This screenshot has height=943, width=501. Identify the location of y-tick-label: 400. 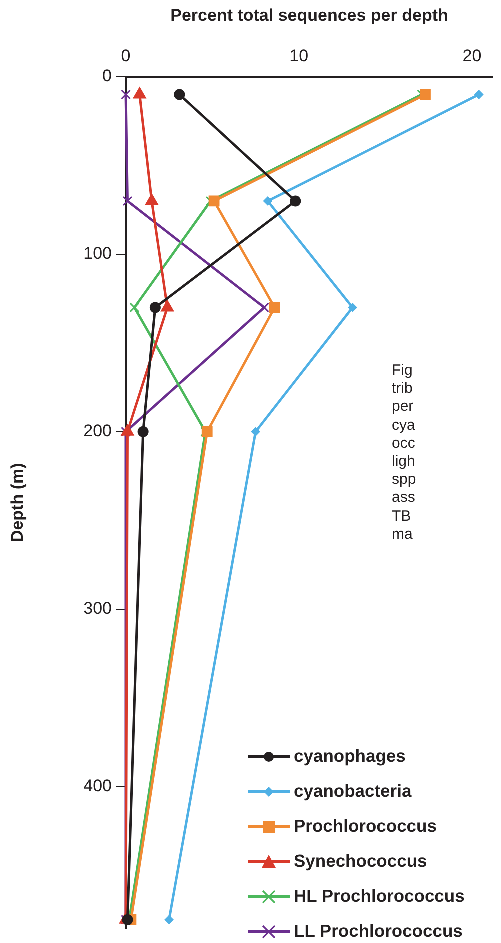
(98, 786).